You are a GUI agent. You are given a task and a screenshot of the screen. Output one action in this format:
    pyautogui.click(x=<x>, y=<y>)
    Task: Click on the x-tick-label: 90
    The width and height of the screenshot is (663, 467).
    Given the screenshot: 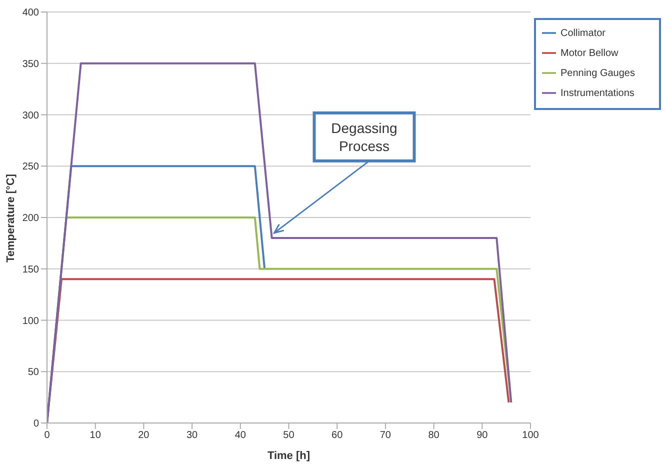 What is the action you would take?
    pyautogui.click(x=482, y=436)
    